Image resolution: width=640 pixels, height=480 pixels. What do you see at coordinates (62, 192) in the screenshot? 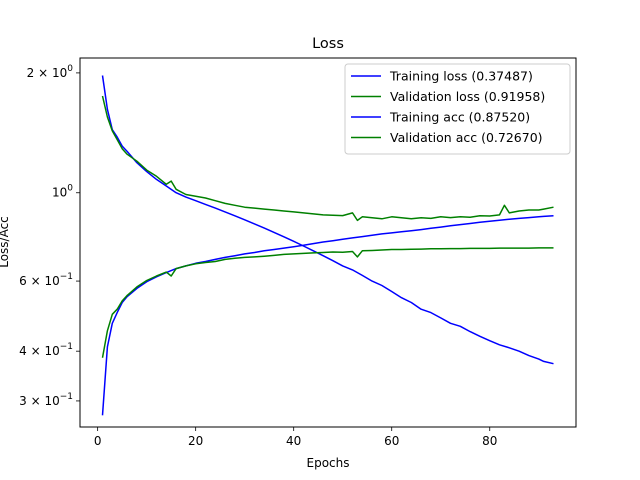
I see `y-tick-label: 100` at bounding box center [62, 192].